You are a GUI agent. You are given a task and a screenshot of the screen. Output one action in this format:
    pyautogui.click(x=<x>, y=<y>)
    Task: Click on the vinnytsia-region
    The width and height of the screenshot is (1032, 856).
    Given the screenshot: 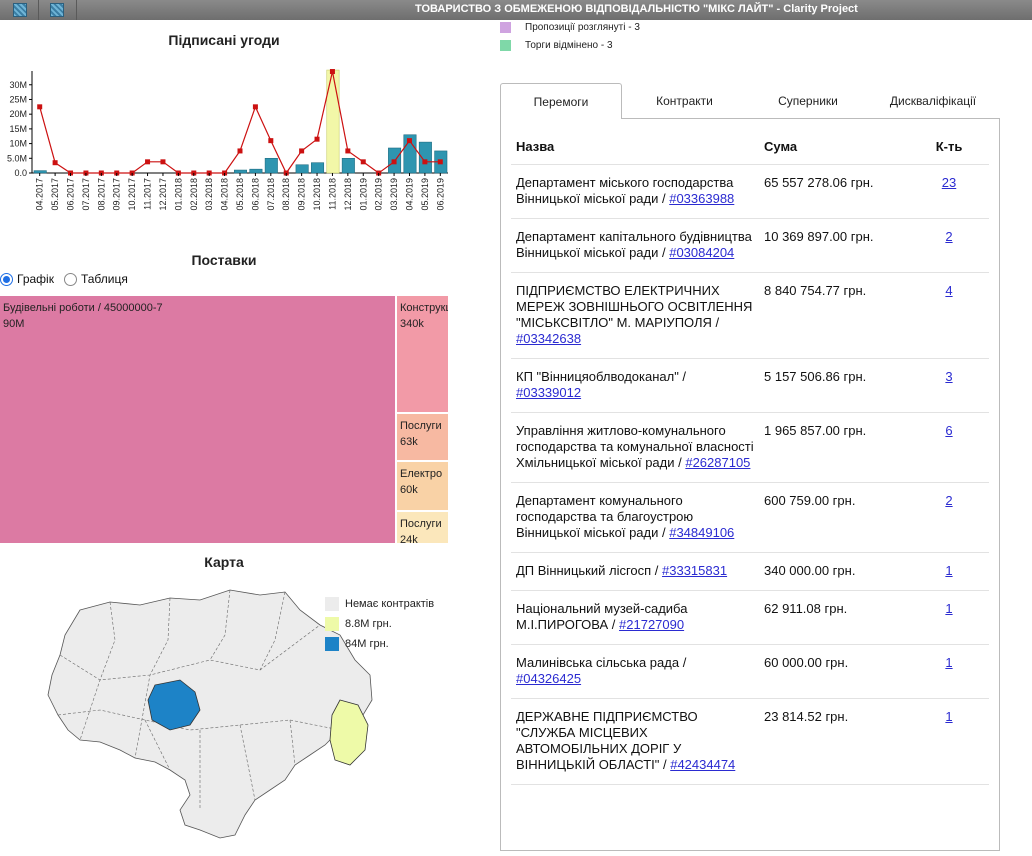 What is the action you would take?
    pyautogui.click(x=174, y=705)
    